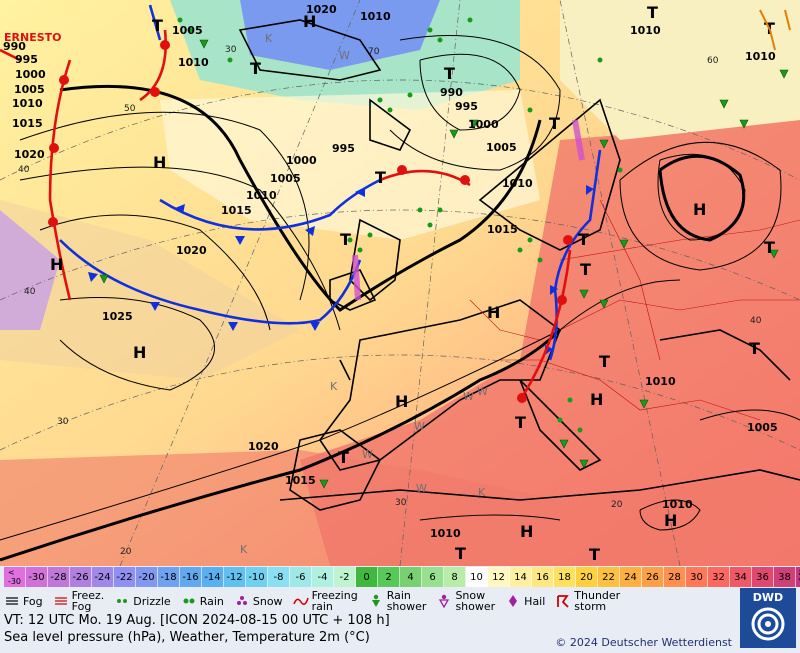 The image size is (800, 653). What do you see at coordinates (609, 577) in the screenshot?
I see `temperature-scale-cell: 22` at bounding box center [609, 577].